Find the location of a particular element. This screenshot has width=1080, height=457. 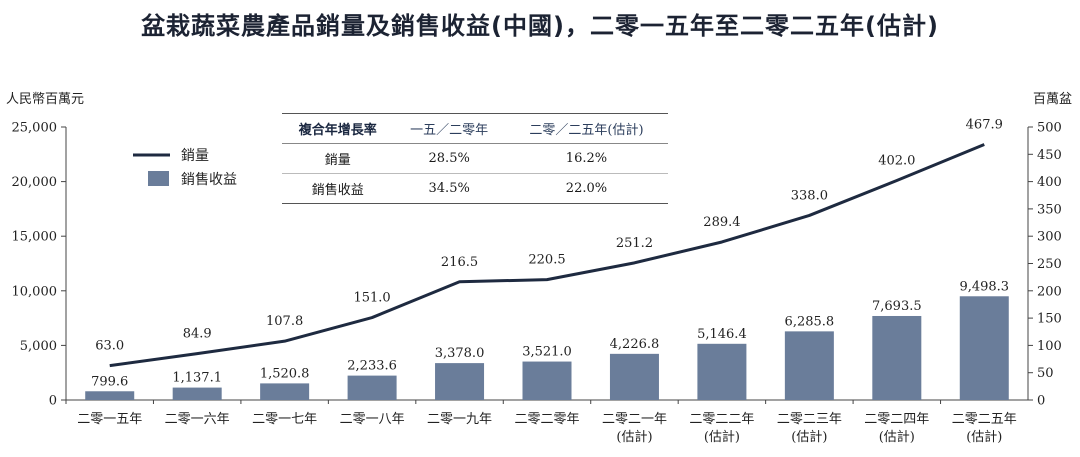

y-right-tick-label: 250 is located at coordinates (1049, 264).